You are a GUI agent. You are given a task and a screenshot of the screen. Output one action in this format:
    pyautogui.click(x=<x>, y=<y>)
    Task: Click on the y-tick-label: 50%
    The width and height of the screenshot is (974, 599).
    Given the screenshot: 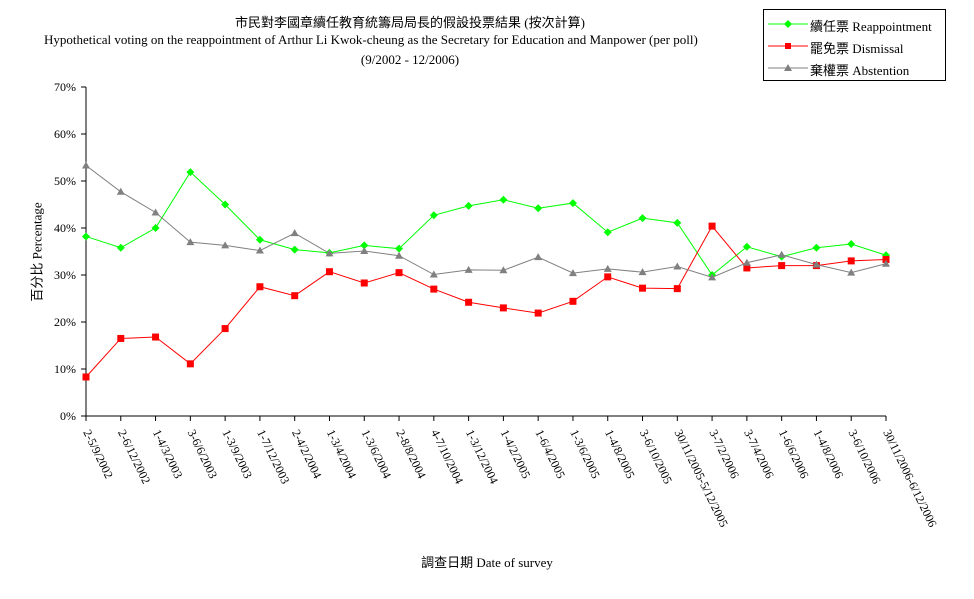 What is the action you would take?
    pyautogui.click(x=65, y=181)
    